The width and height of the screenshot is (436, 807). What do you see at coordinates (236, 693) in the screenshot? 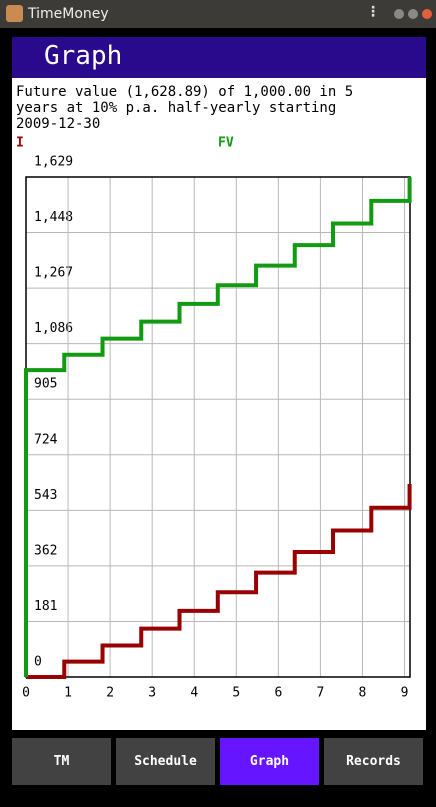
I see `x-tick-label: 5` at bounding box center [236, 693].